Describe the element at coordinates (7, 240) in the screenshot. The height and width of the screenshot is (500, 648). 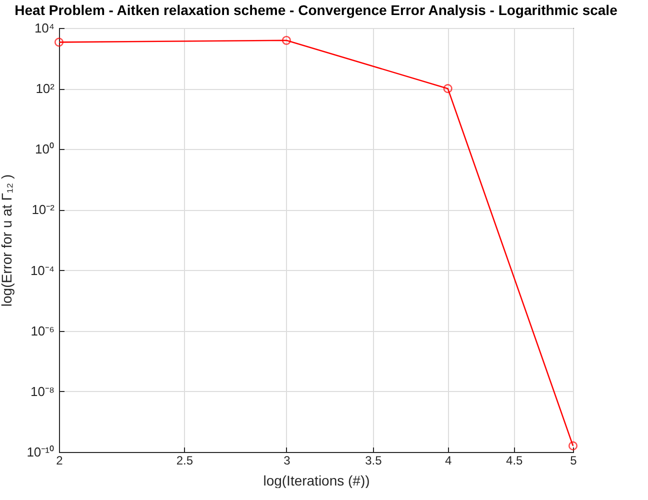
I see `y-axis-title: log(Error for u at Γ₁₂ )` at that location.